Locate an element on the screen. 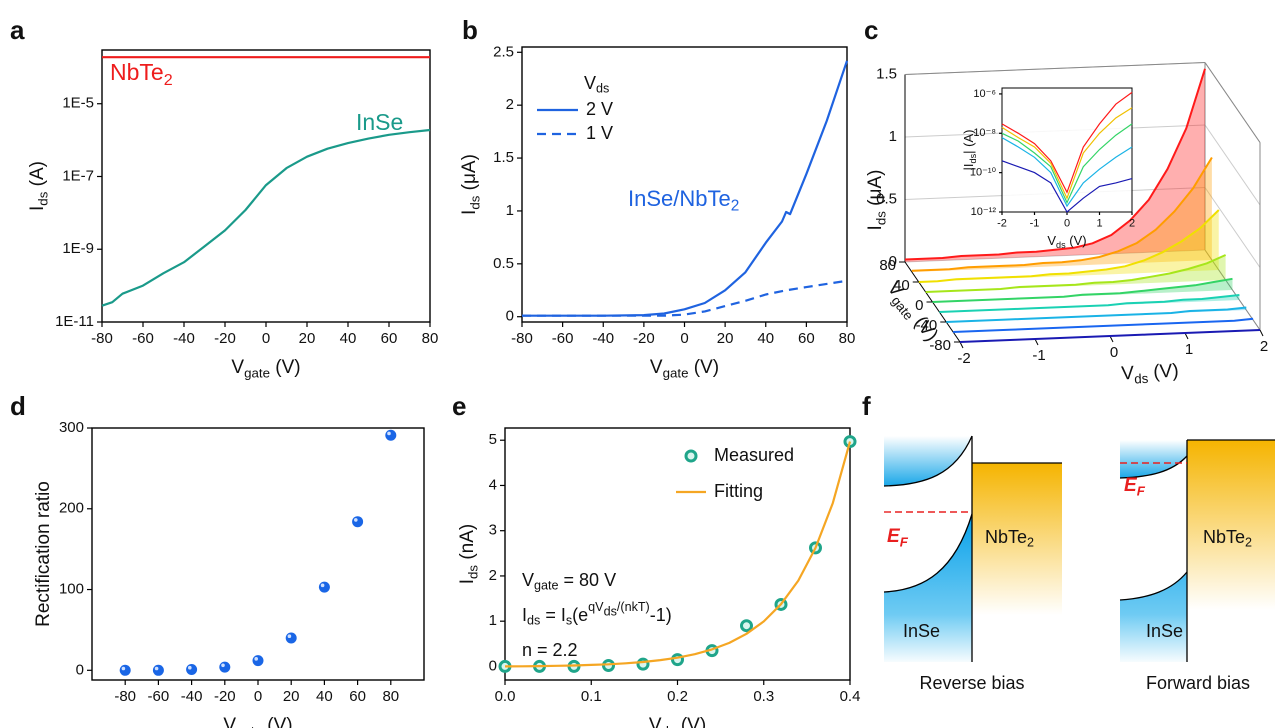 Image resolution: width=1276 pixels, height=728 pixels. caption: Forward bias is located at coordinates (1198, 683).